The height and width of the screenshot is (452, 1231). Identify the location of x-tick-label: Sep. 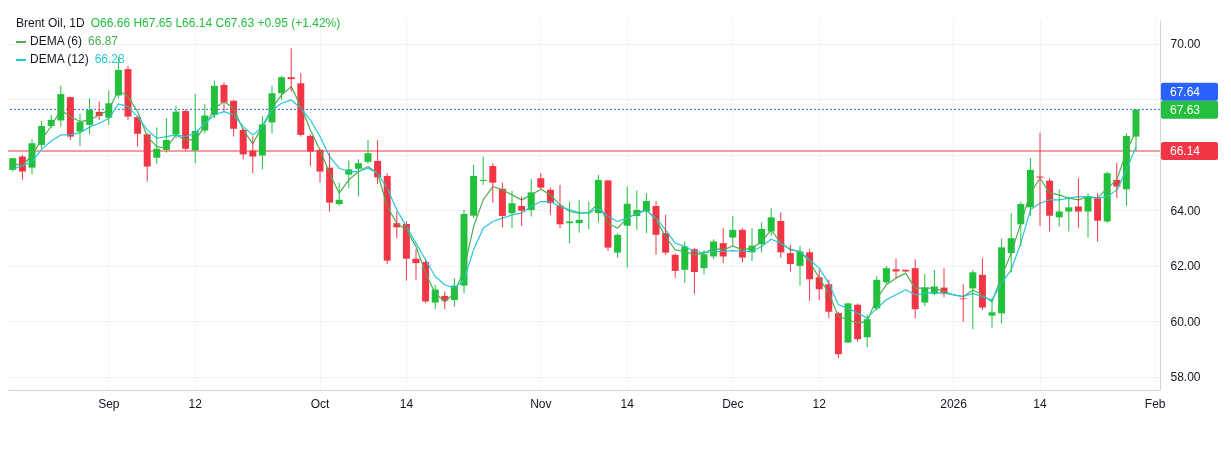
(109, 403).